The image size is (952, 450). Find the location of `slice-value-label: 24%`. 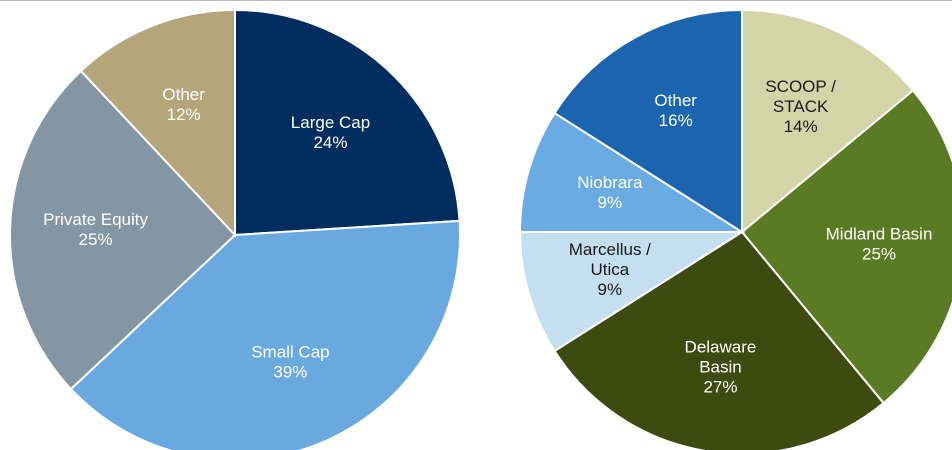

slice-value-label: 24% is located at coordinates (330, 142).